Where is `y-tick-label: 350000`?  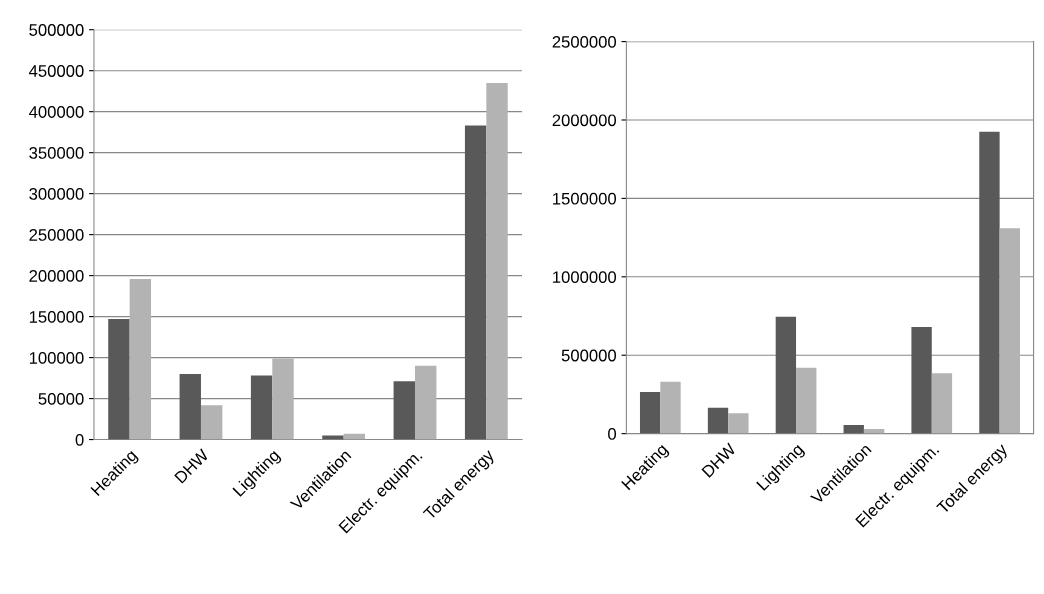 y-tick-label: 350000 is located at coordinates (56, 153).